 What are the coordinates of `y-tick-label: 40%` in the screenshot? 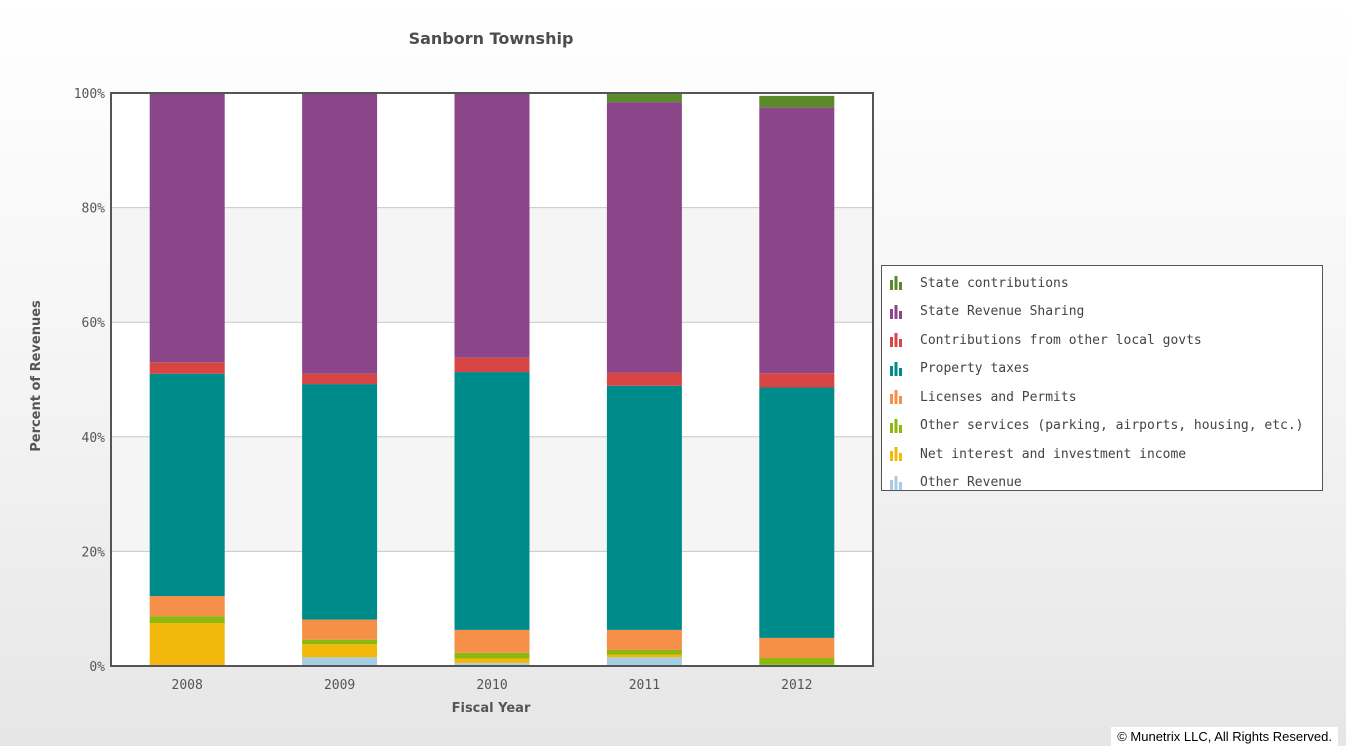 It's located at (94, 438).